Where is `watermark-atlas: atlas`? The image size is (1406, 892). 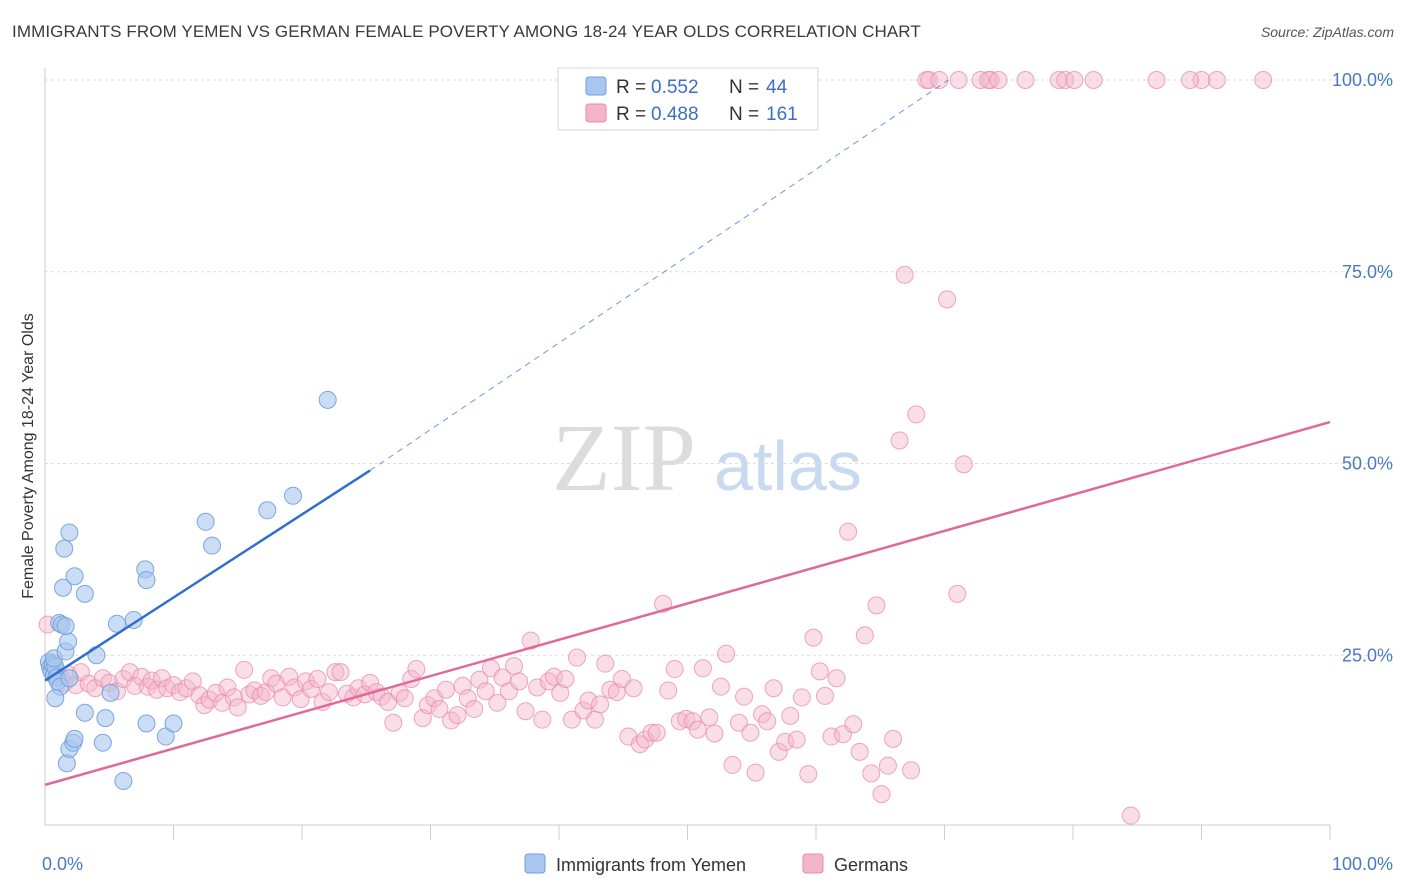
watermark-atlas: atlas is located at coordinates (788, 466).